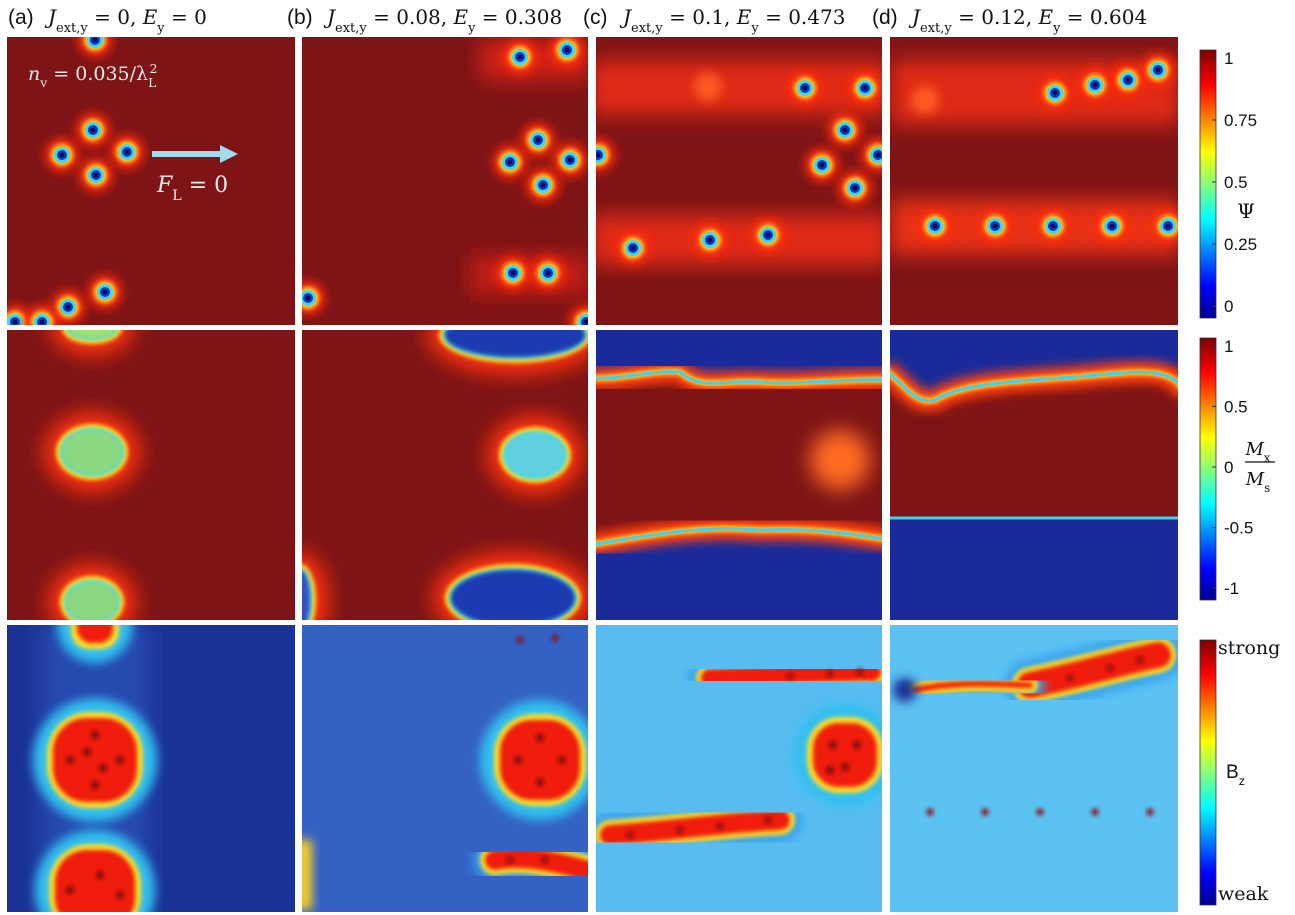  What do you see at coordinates (595, 17) in the screenshot?
I see `panel-label: (c)` at bounding box center [595, 17].